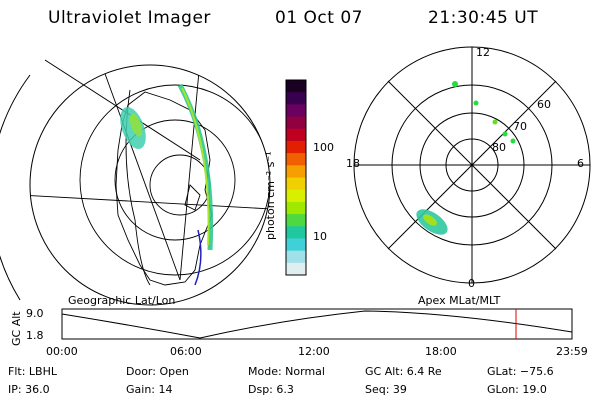  Describe the element at coordinates (517, 389) in the screenshot. I see `glon-info: GLon: 19.0` at that location.